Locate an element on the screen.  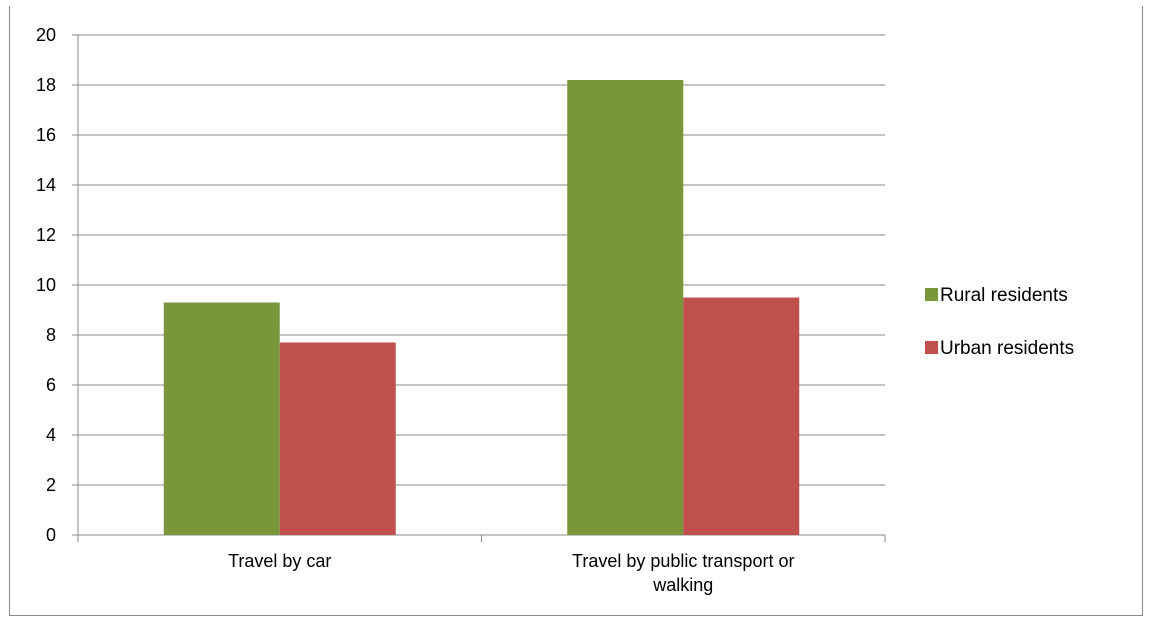
legend-swatch-urban-residents is located at coordinates (931, 347).